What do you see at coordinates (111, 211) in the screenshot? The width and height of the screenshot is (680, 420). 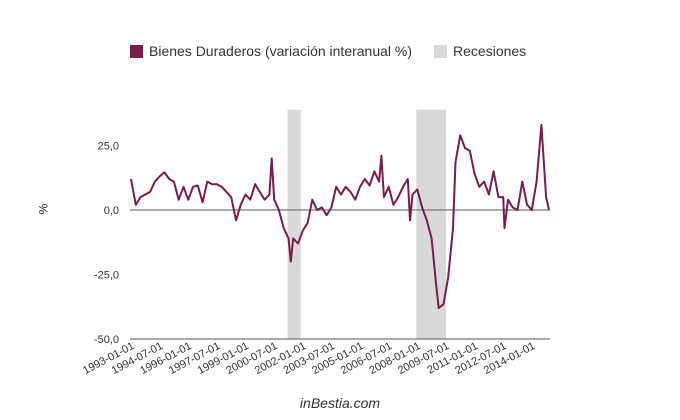 I see `y-tick-label: 0,0` at bounding box center [111, 211].